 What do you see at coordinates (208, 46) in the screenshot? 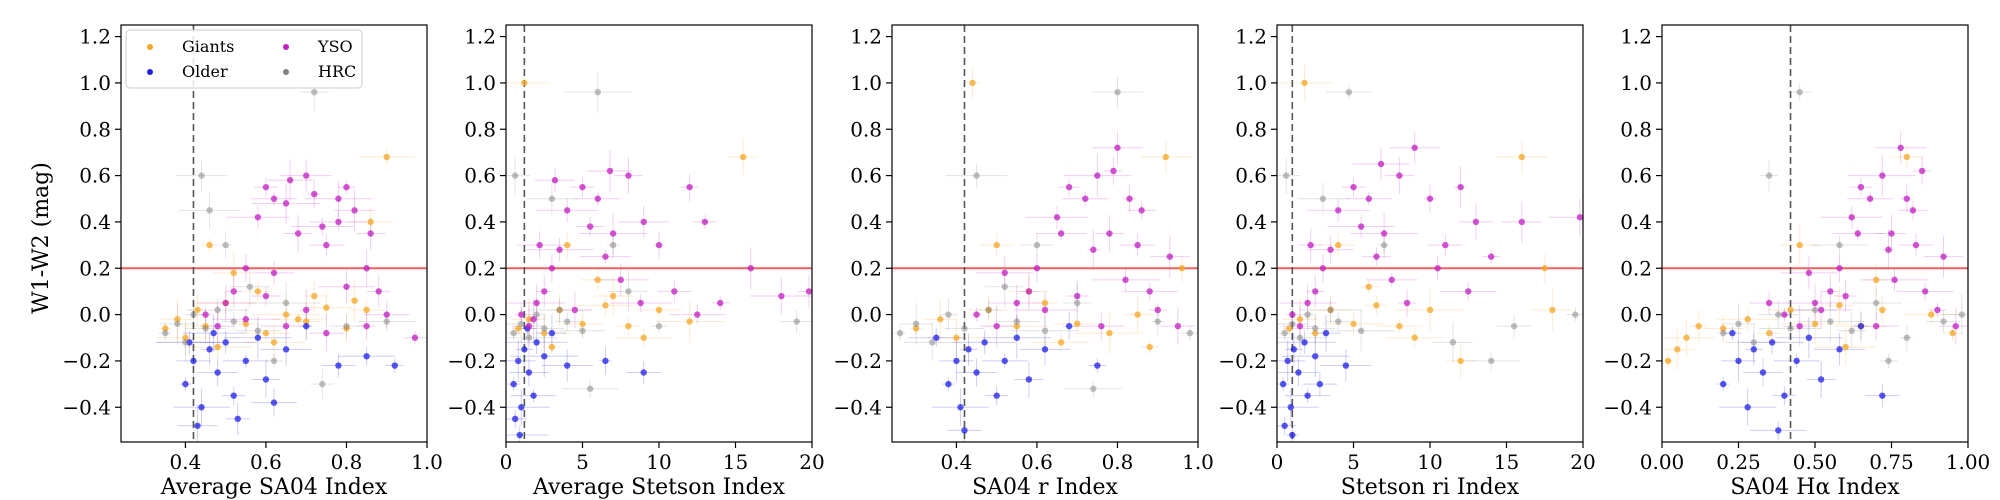
I see `legend-label-giants: Giants` at bounding box center [208, 46].